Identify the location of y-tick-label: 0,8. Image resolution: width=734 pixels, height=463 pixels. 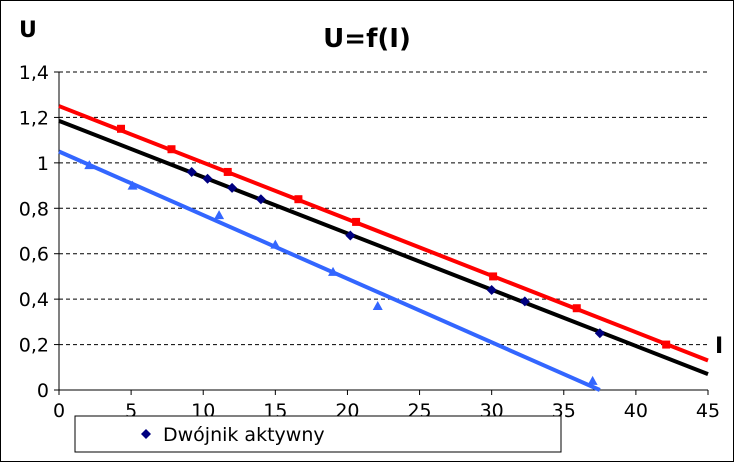
(34, 209).